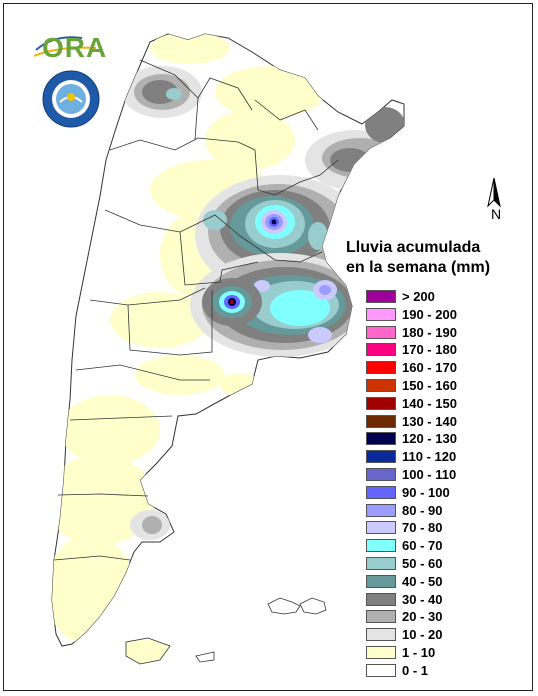  What do you see at coordinates (446, 297) in the screenshot?
I see `legend-item: > 200` at bounding box center [446, 297].